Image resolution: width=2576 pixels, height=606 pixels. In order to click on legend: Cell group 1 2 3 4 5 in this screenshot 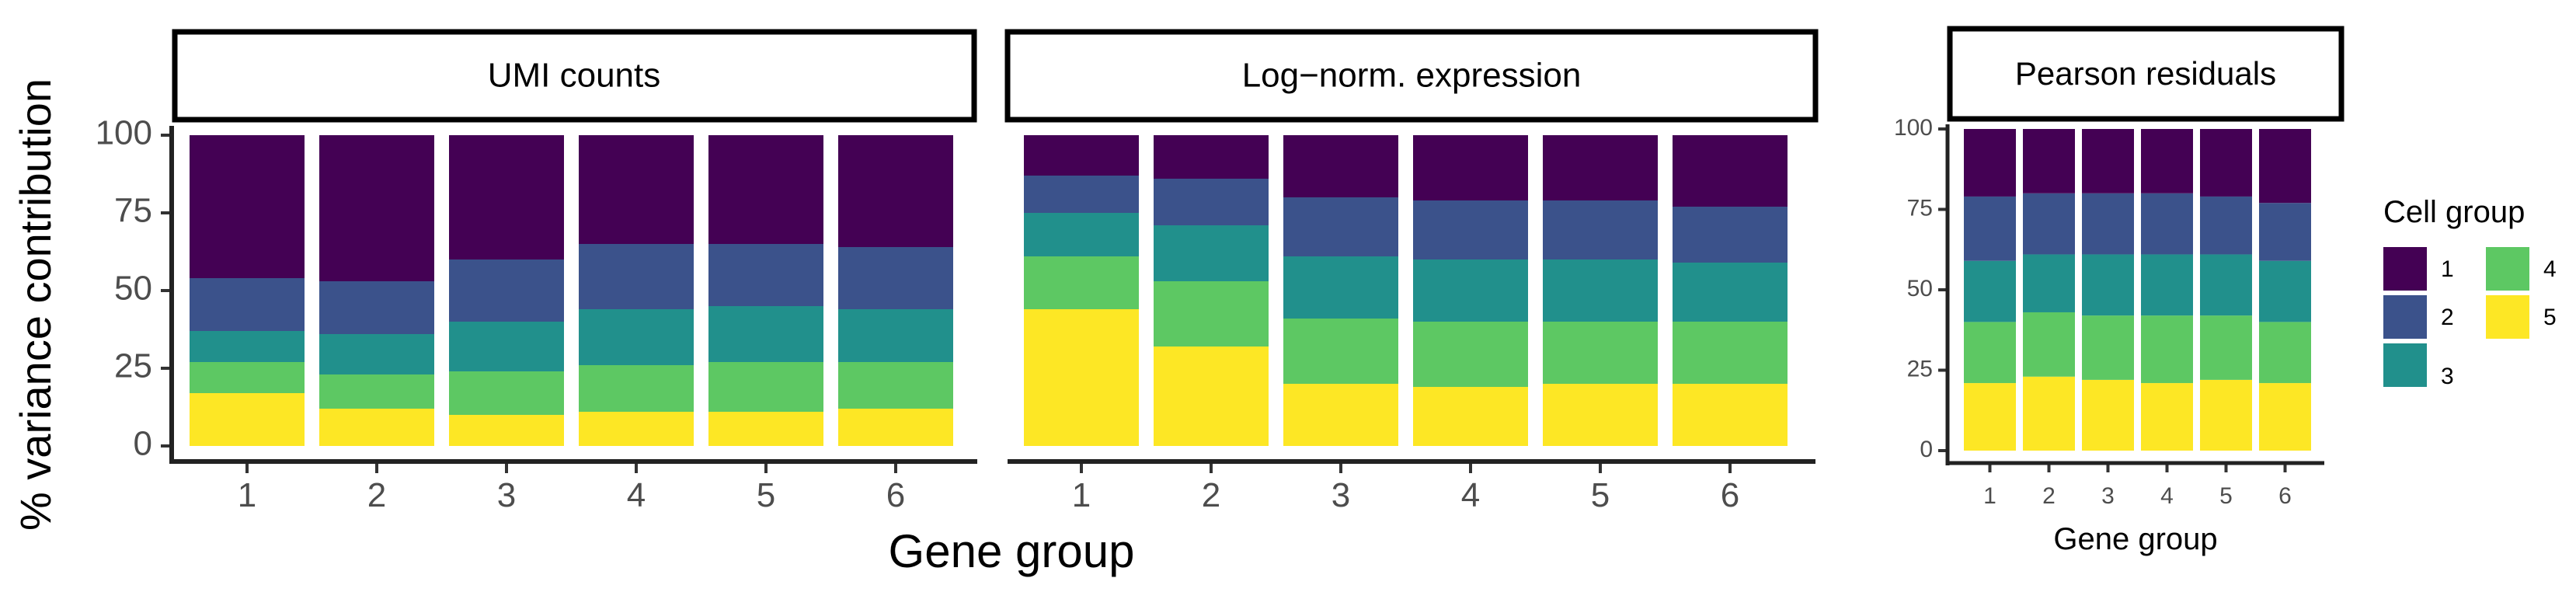, I will do `click(2470, 292)`.